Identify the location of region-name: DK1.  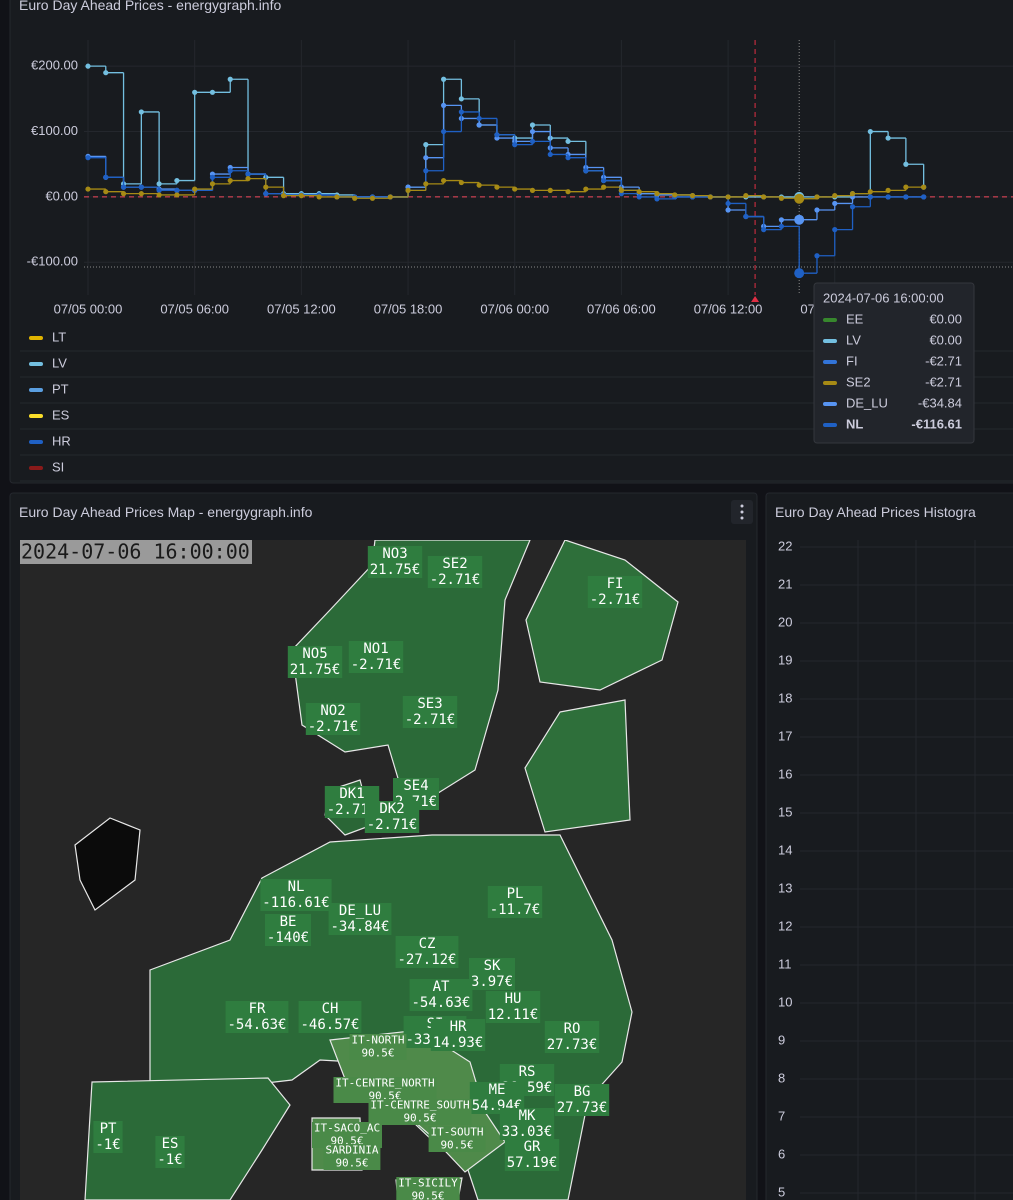
(351, 794).